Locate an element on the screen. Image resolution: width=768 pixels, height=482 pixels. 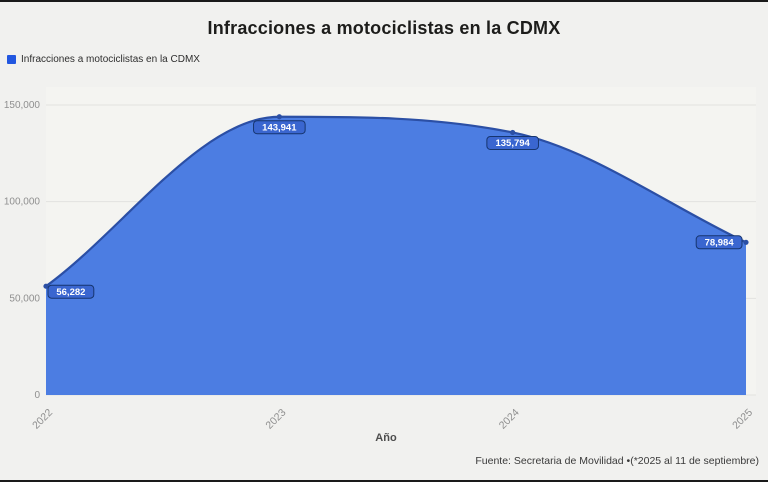
legend: Infracciones a motociclistas en la CDMX is located at coordinates (103, 59).